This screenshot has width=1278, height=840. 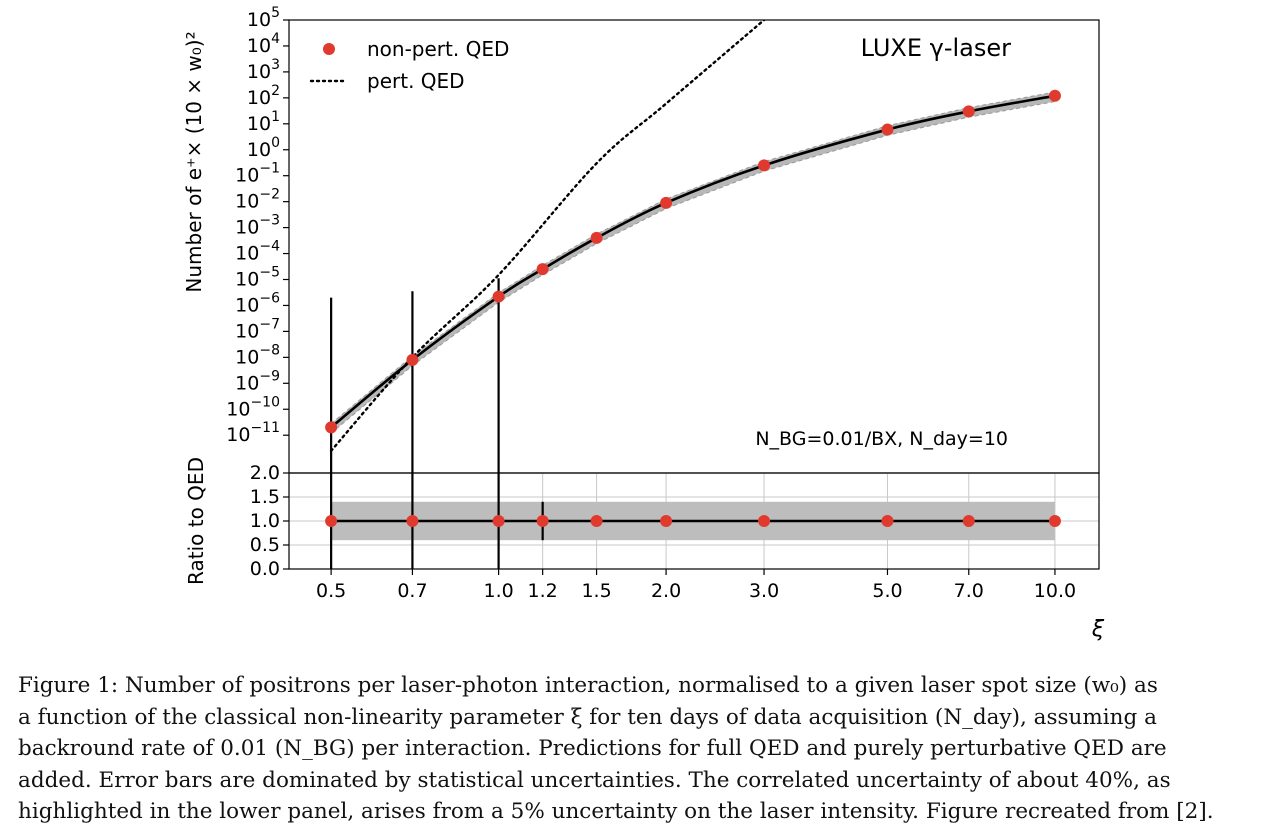 I want to click on x-tick-label: 1.5, so click(x=596, y=591).